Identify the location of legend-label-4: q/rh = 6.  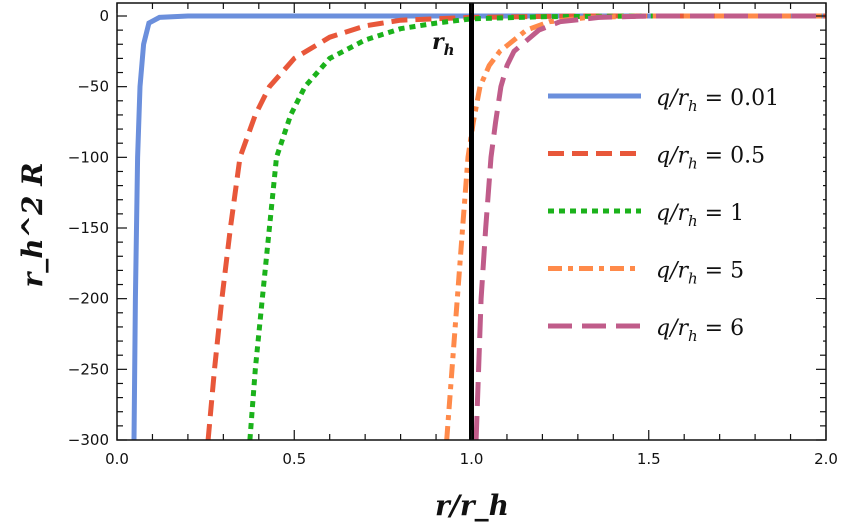
(700, 330).